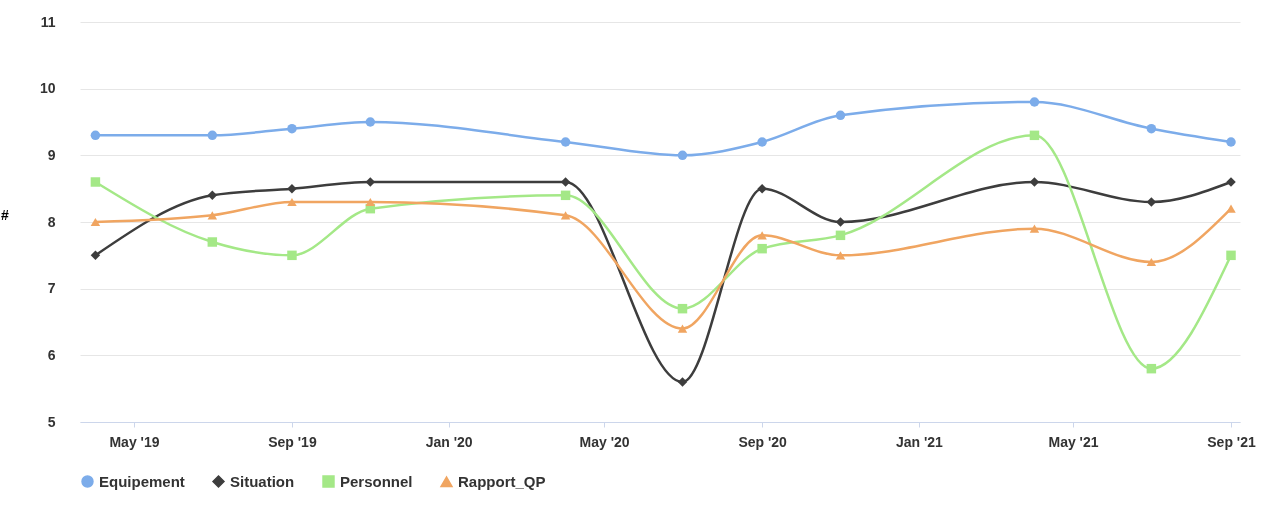 This screenshot has width=1264, height=513. What do you see at coordinates (51, 221) in the screenshot?
I see `y-tick-label: 8` at bounding box center [51, 221].